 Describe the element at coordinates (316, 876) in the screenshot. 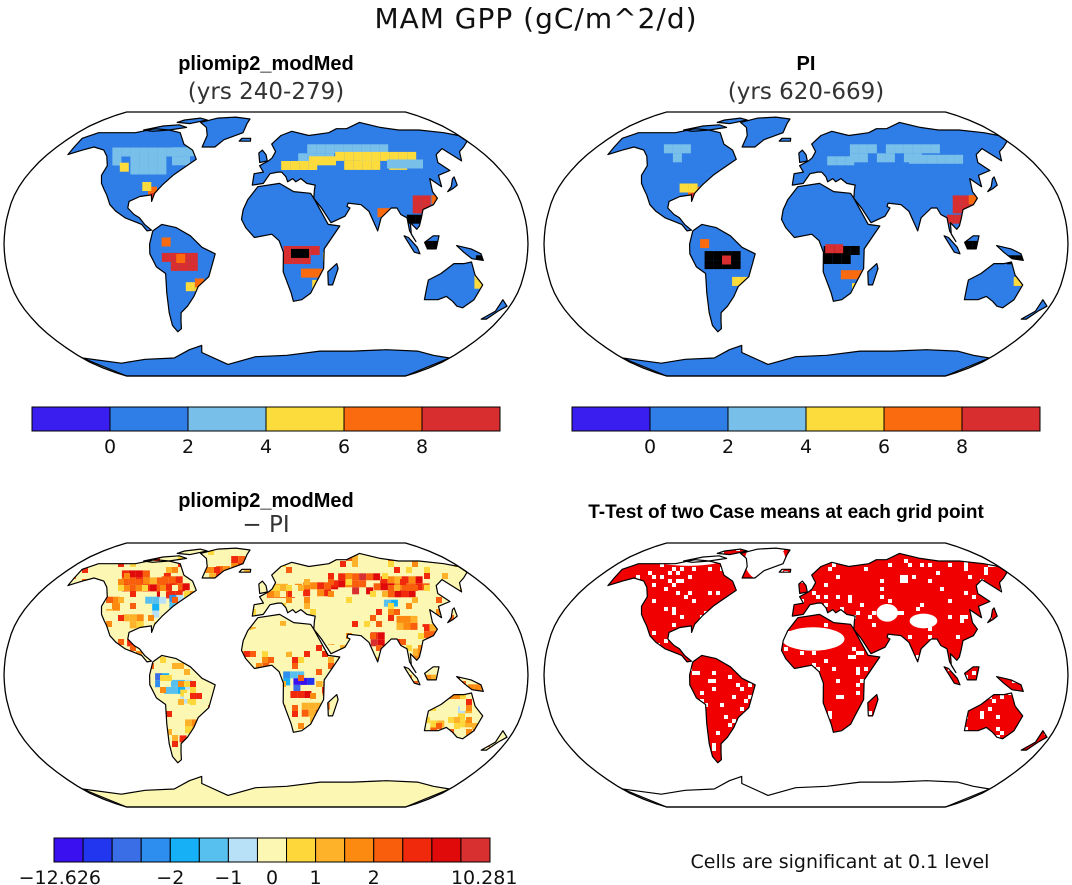

I see `colorbar-tick-label: 1` at that location.